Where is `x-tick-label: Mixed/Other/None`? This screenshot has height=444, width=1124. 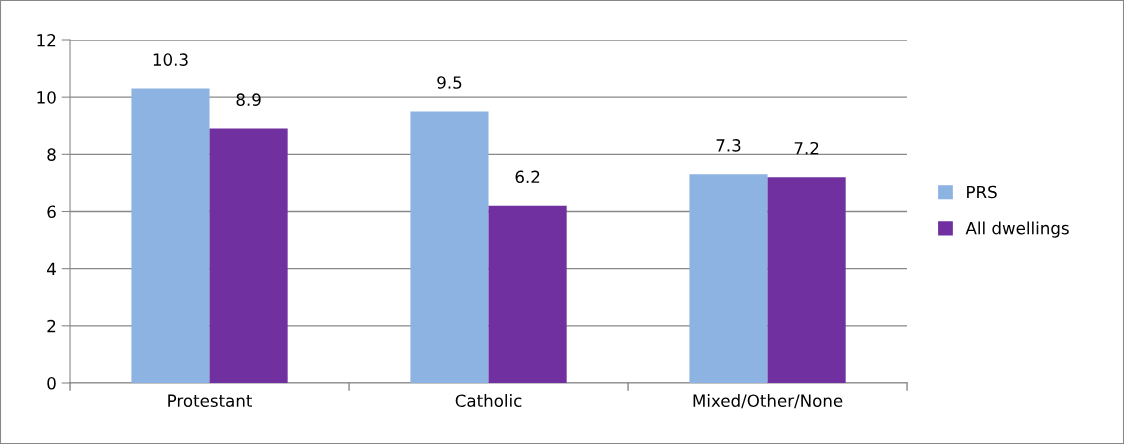 x-tick-label: Mixed/Other/None is located at coordinates (768, 401).